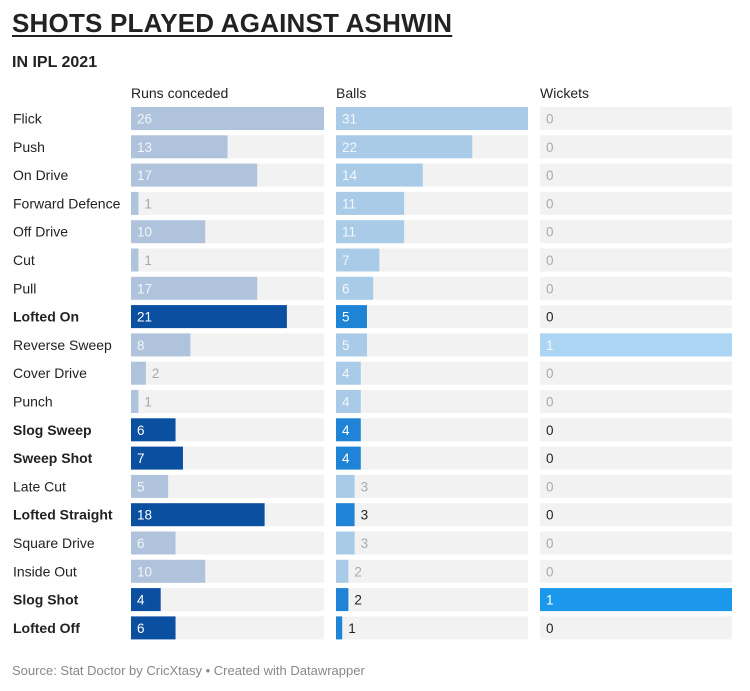 The height and width of the screenshot is (691, 750). What do you see at coordinates (365, 515) in the screenshot?
I see `data-label-balls: 3` at bounding box center [365, 515].